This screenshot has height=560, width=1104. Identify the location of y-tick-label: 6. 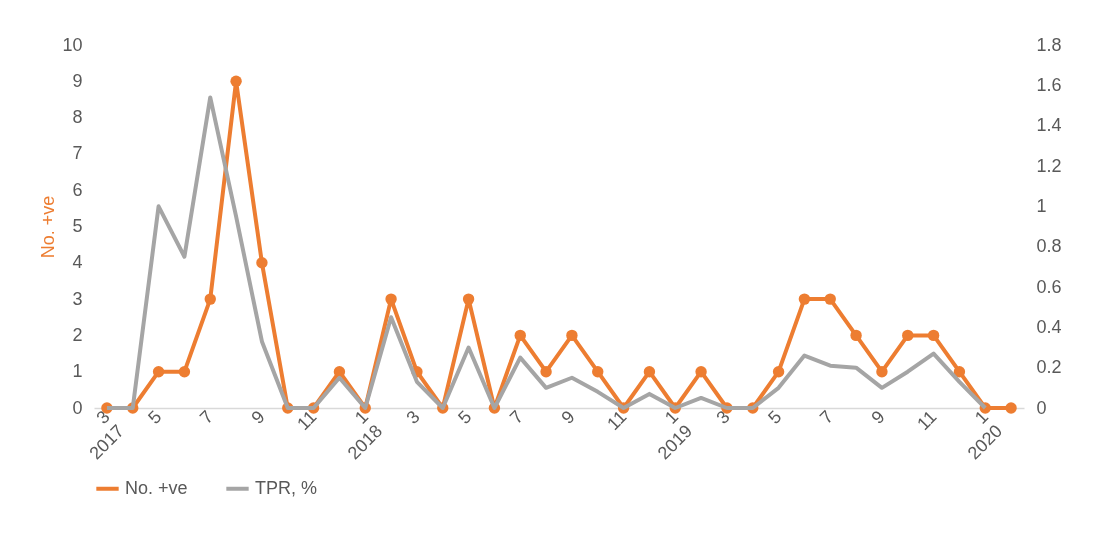
(77, 189).